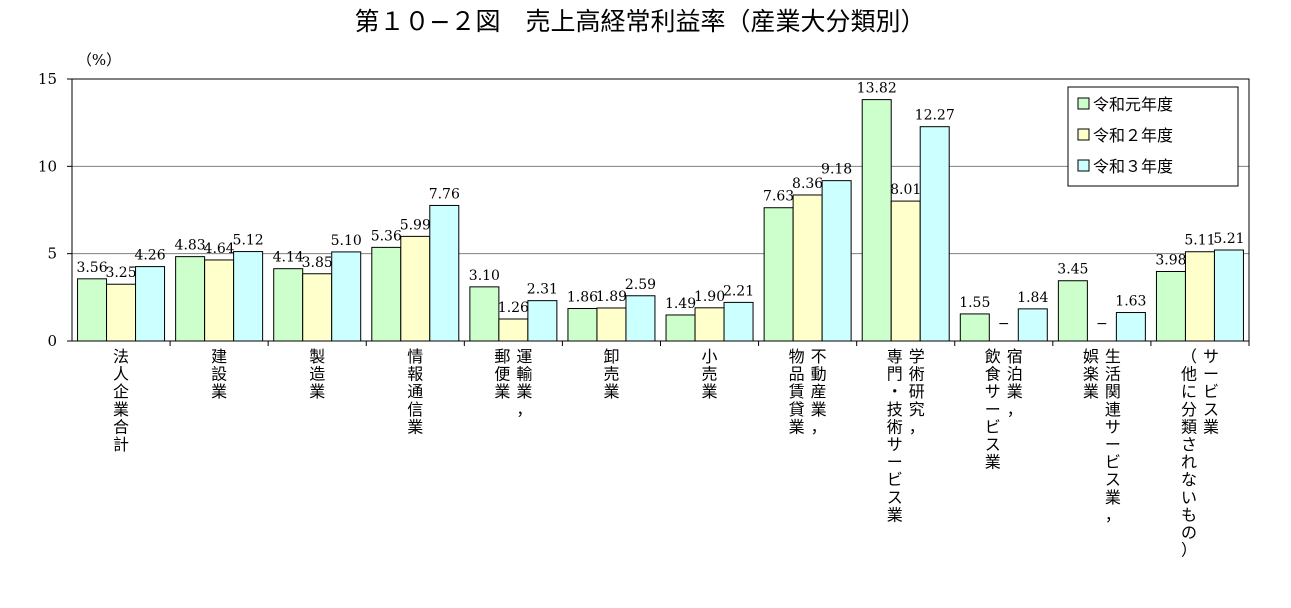  Describe the element at coordinates (1032, 298) in the screenshot. I see `data-label-3-10: 1.84` at that location.